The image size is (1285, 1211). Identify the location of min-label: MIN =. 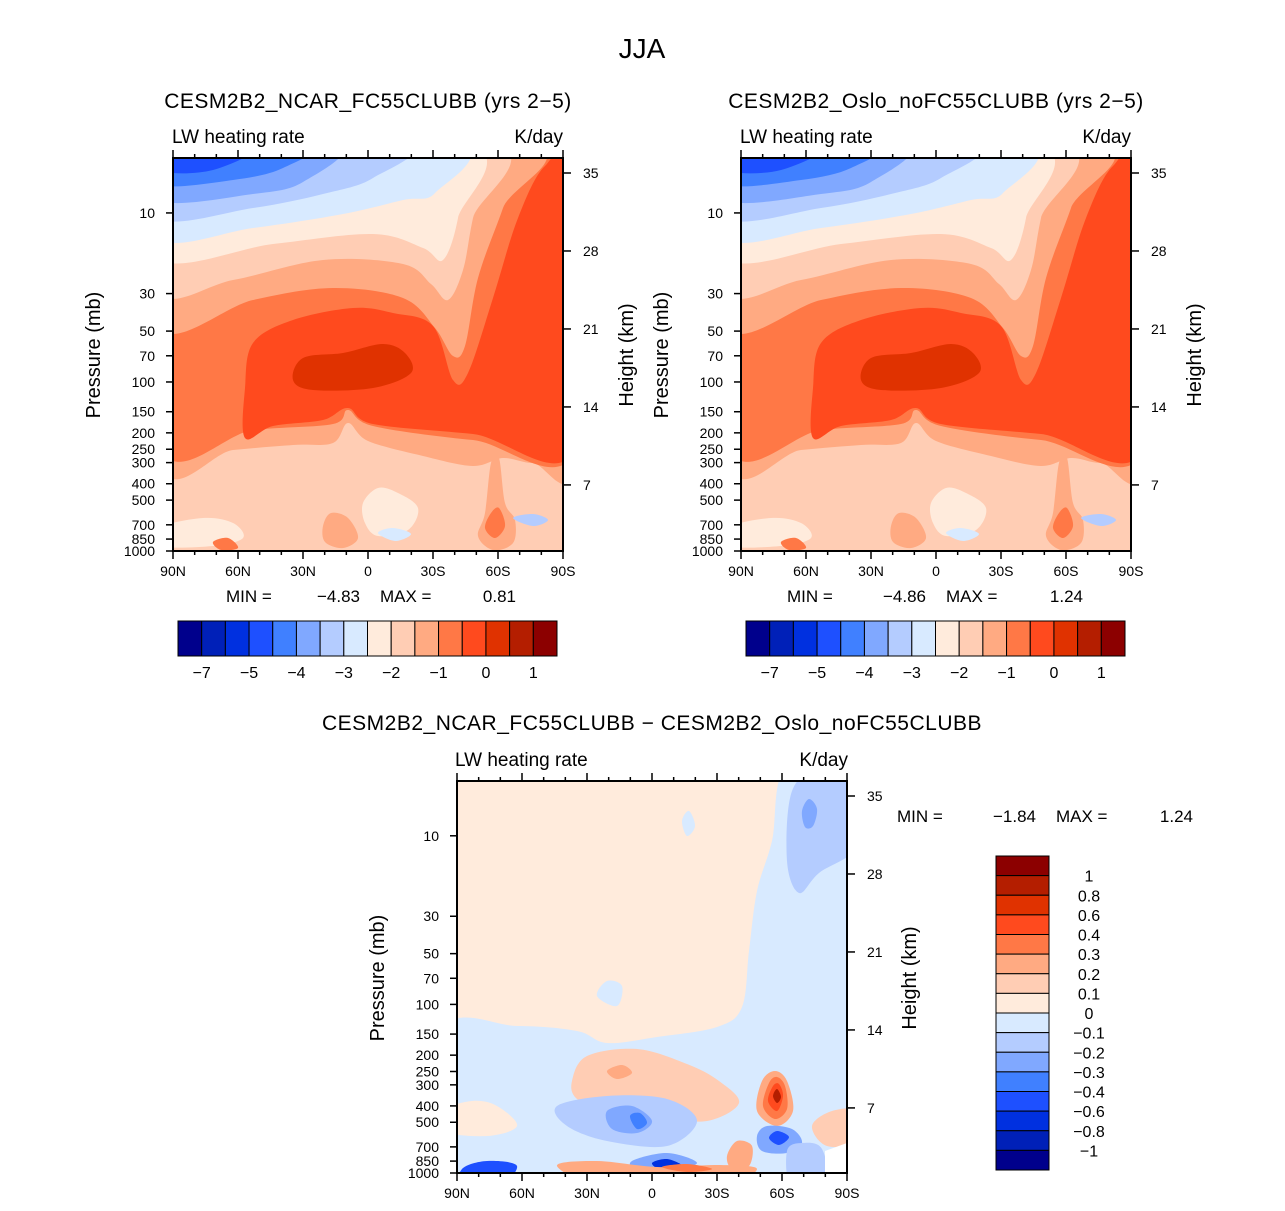
(920, 816).